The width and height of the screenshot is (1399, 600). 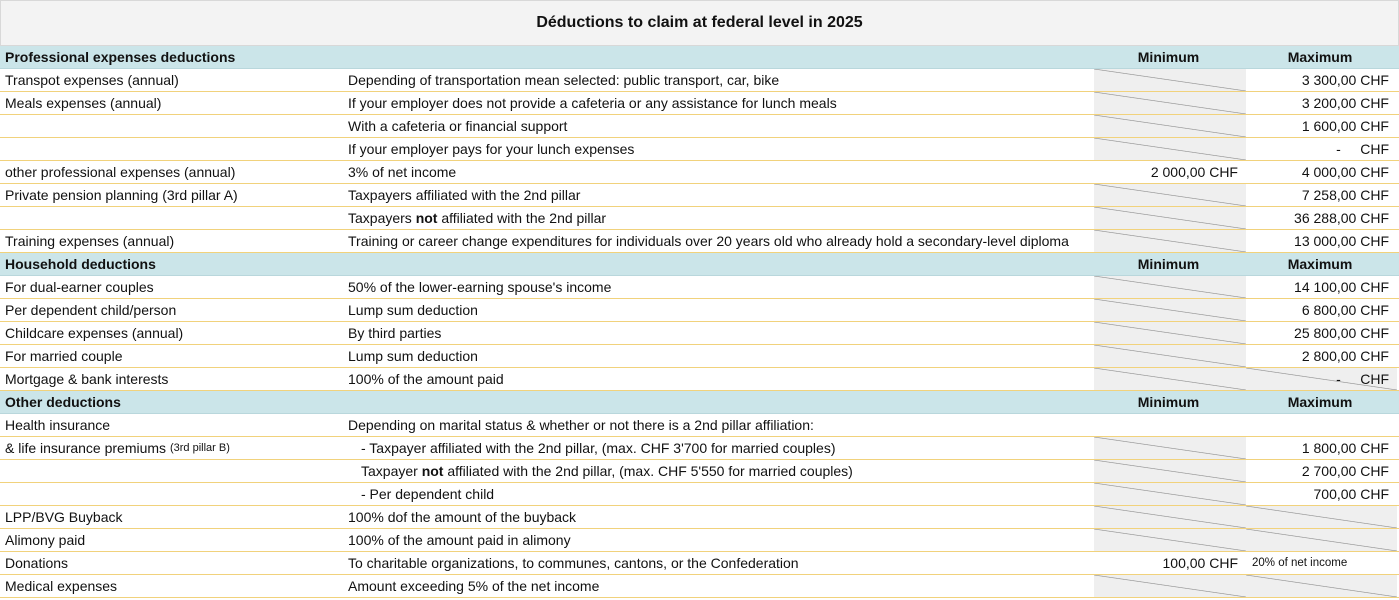 I want to click on max-cell: 36 288,00 CHF, so click(x=1321, y=218).